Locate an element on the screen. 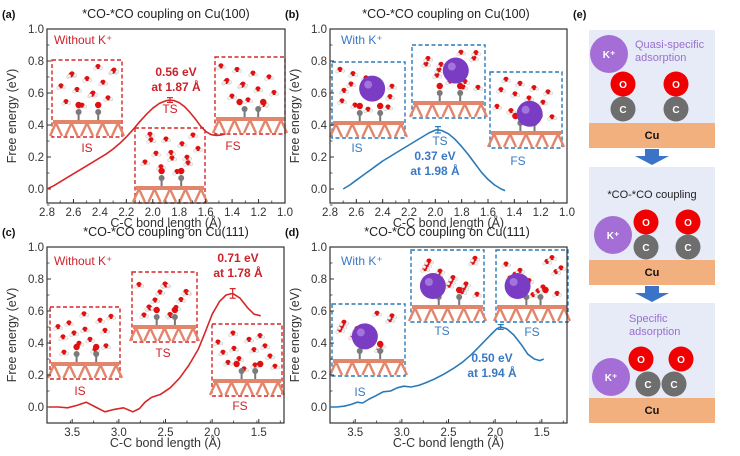  snapshot-ts is located at coordinates (164, 307).